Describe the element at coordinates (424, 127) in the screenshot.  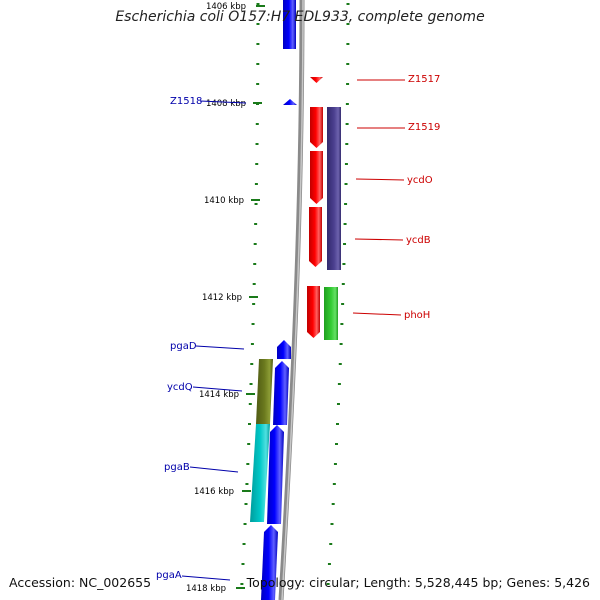
I see `svg-text: Z1519` at that location.